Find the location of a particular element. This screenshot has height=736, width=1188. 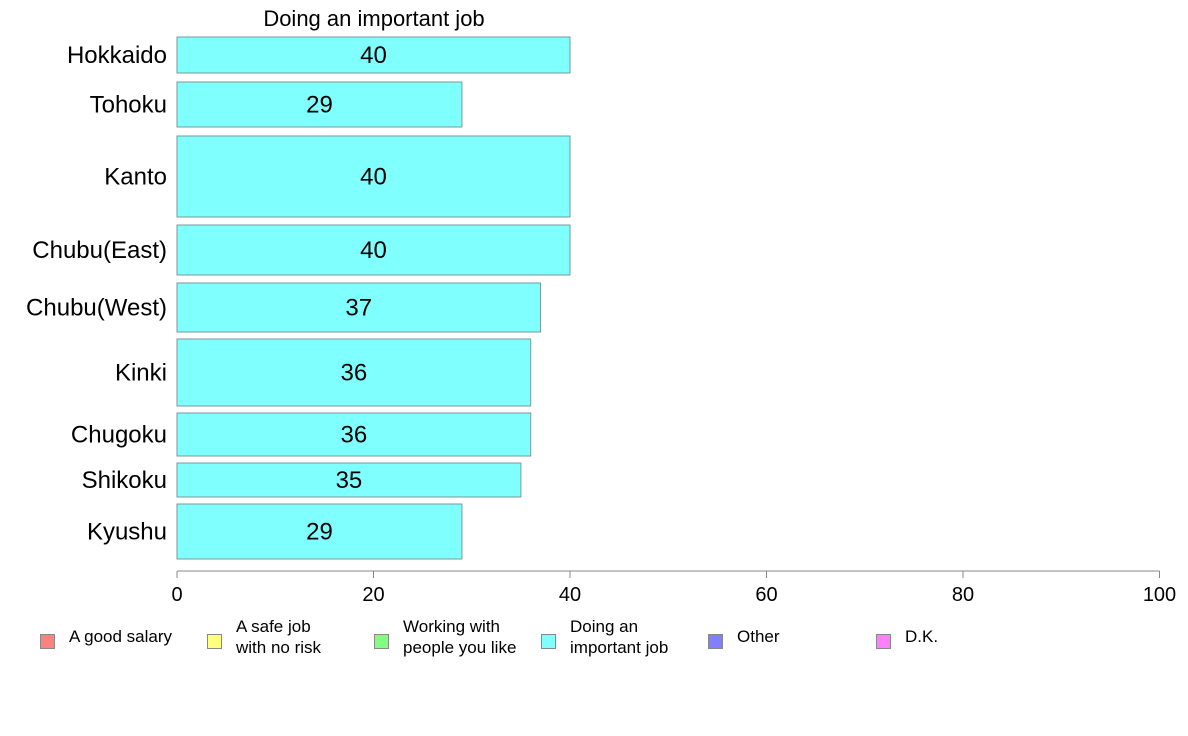

category-label: Kanto is located at coordinates (135, 177).